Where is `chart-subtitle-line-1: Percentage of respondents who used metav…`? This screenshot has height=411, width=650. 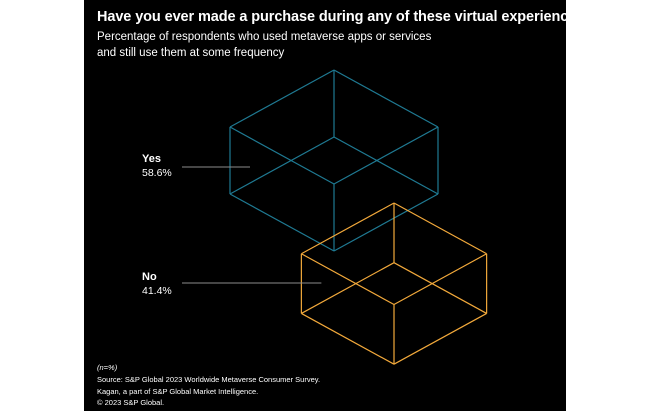
chart-subtitle-line-1: Percentage of respondents who used metav… is located at coordinates (264, 37).